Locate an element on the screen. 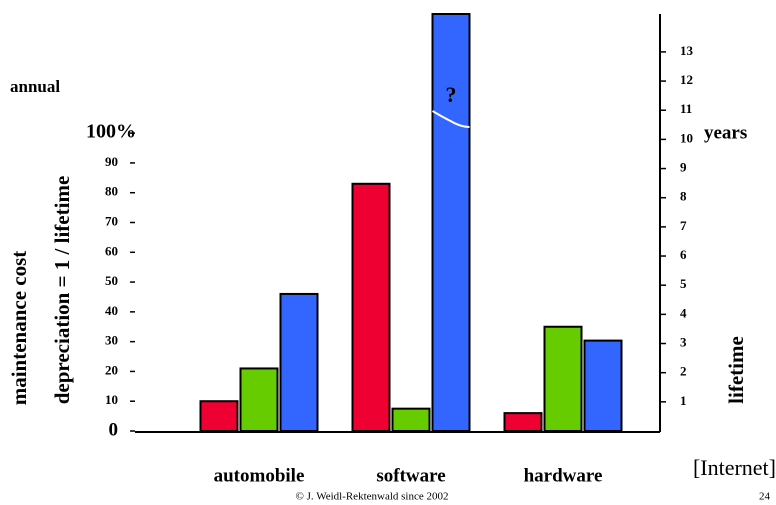 The width and height of the screenshot is (776, 505). y2-tick-label: 10 is located at coordinates (686, 137).